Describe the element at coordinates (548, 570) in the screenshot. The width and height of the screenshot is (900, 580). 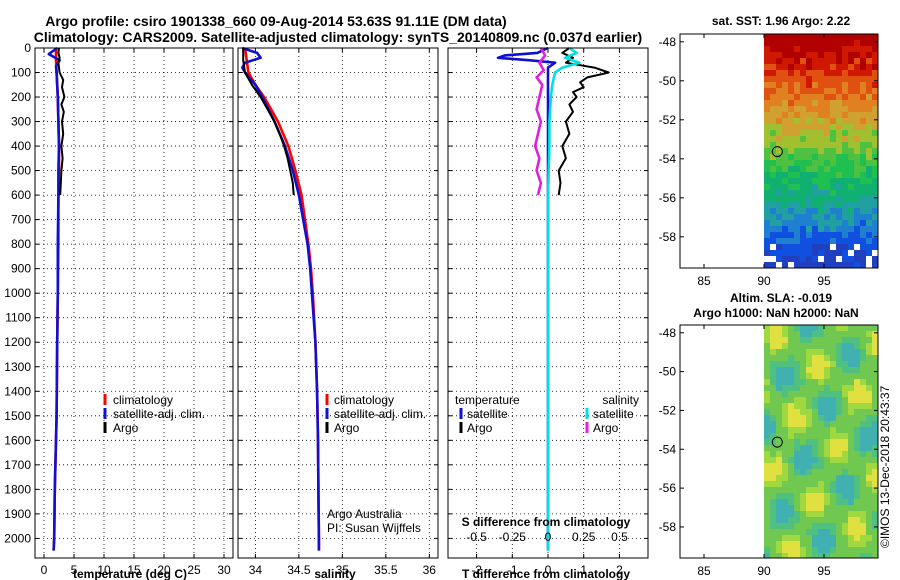
I see `x-tick-label: 0` at that location.